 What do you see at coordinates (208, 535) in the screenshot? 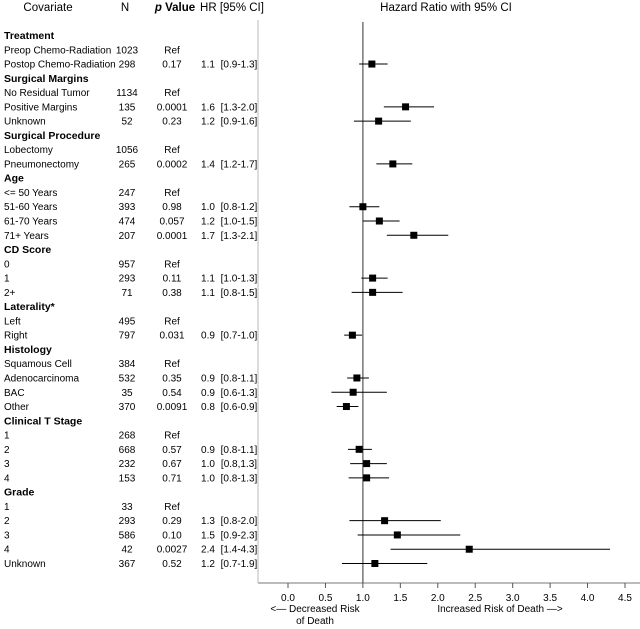
I see `hr-value: 1.5` at bounding box center [208, 535].